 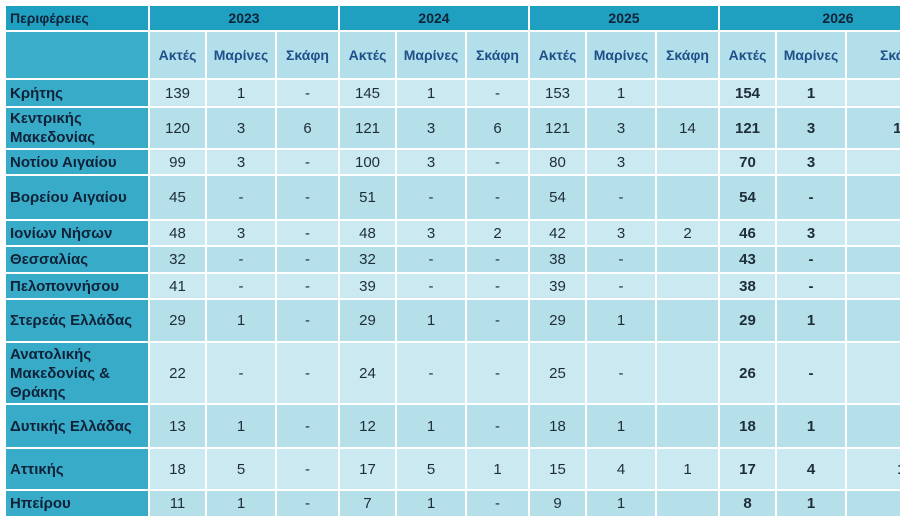 I want to click on data-row: Θεσσαλίας 32- -32- -38-43-, so click(x=452, y=259).